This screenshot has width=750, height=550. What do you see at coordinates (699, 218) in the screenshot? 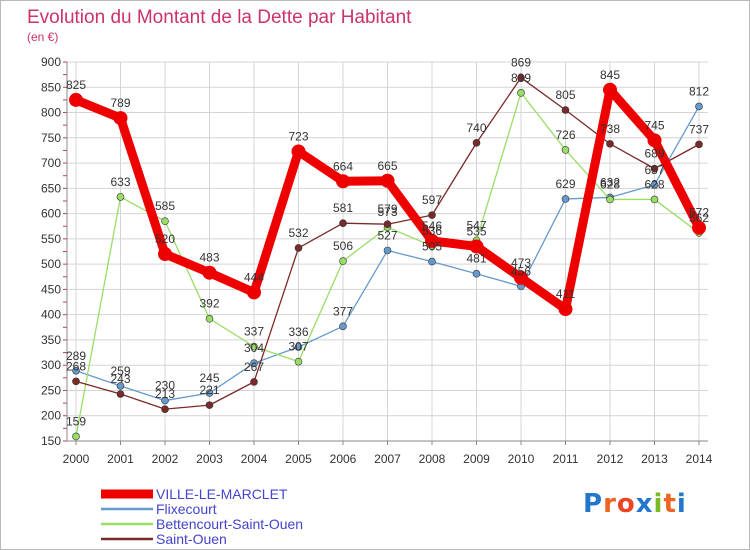
I see `data-label-bettencourt-saint-ouen: 562` at bounding box center [699, 218].